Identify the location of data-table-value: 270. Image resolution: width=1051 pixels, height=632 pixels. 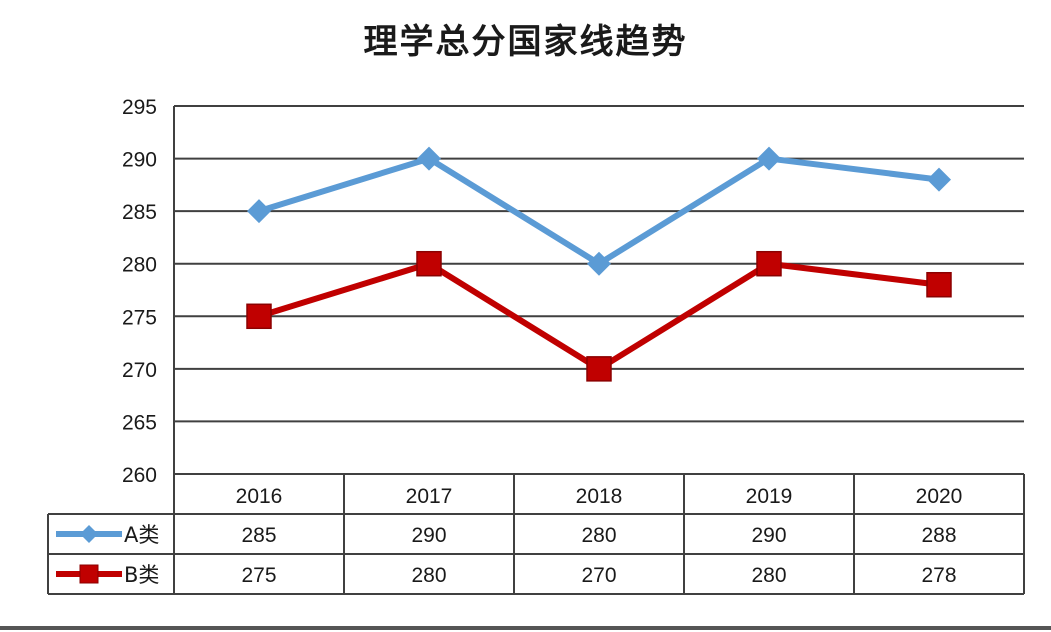
(598, 575).